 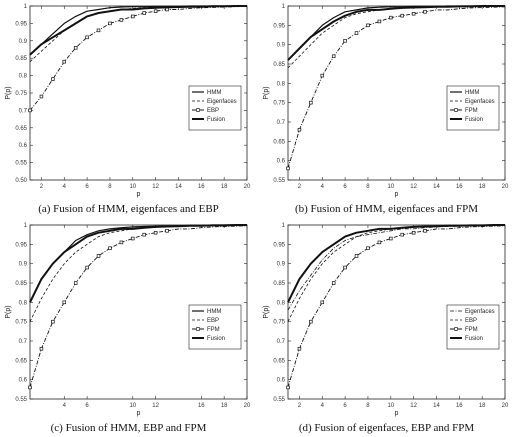 I want to click on series-line-fusion, so click(x=138, y=30).